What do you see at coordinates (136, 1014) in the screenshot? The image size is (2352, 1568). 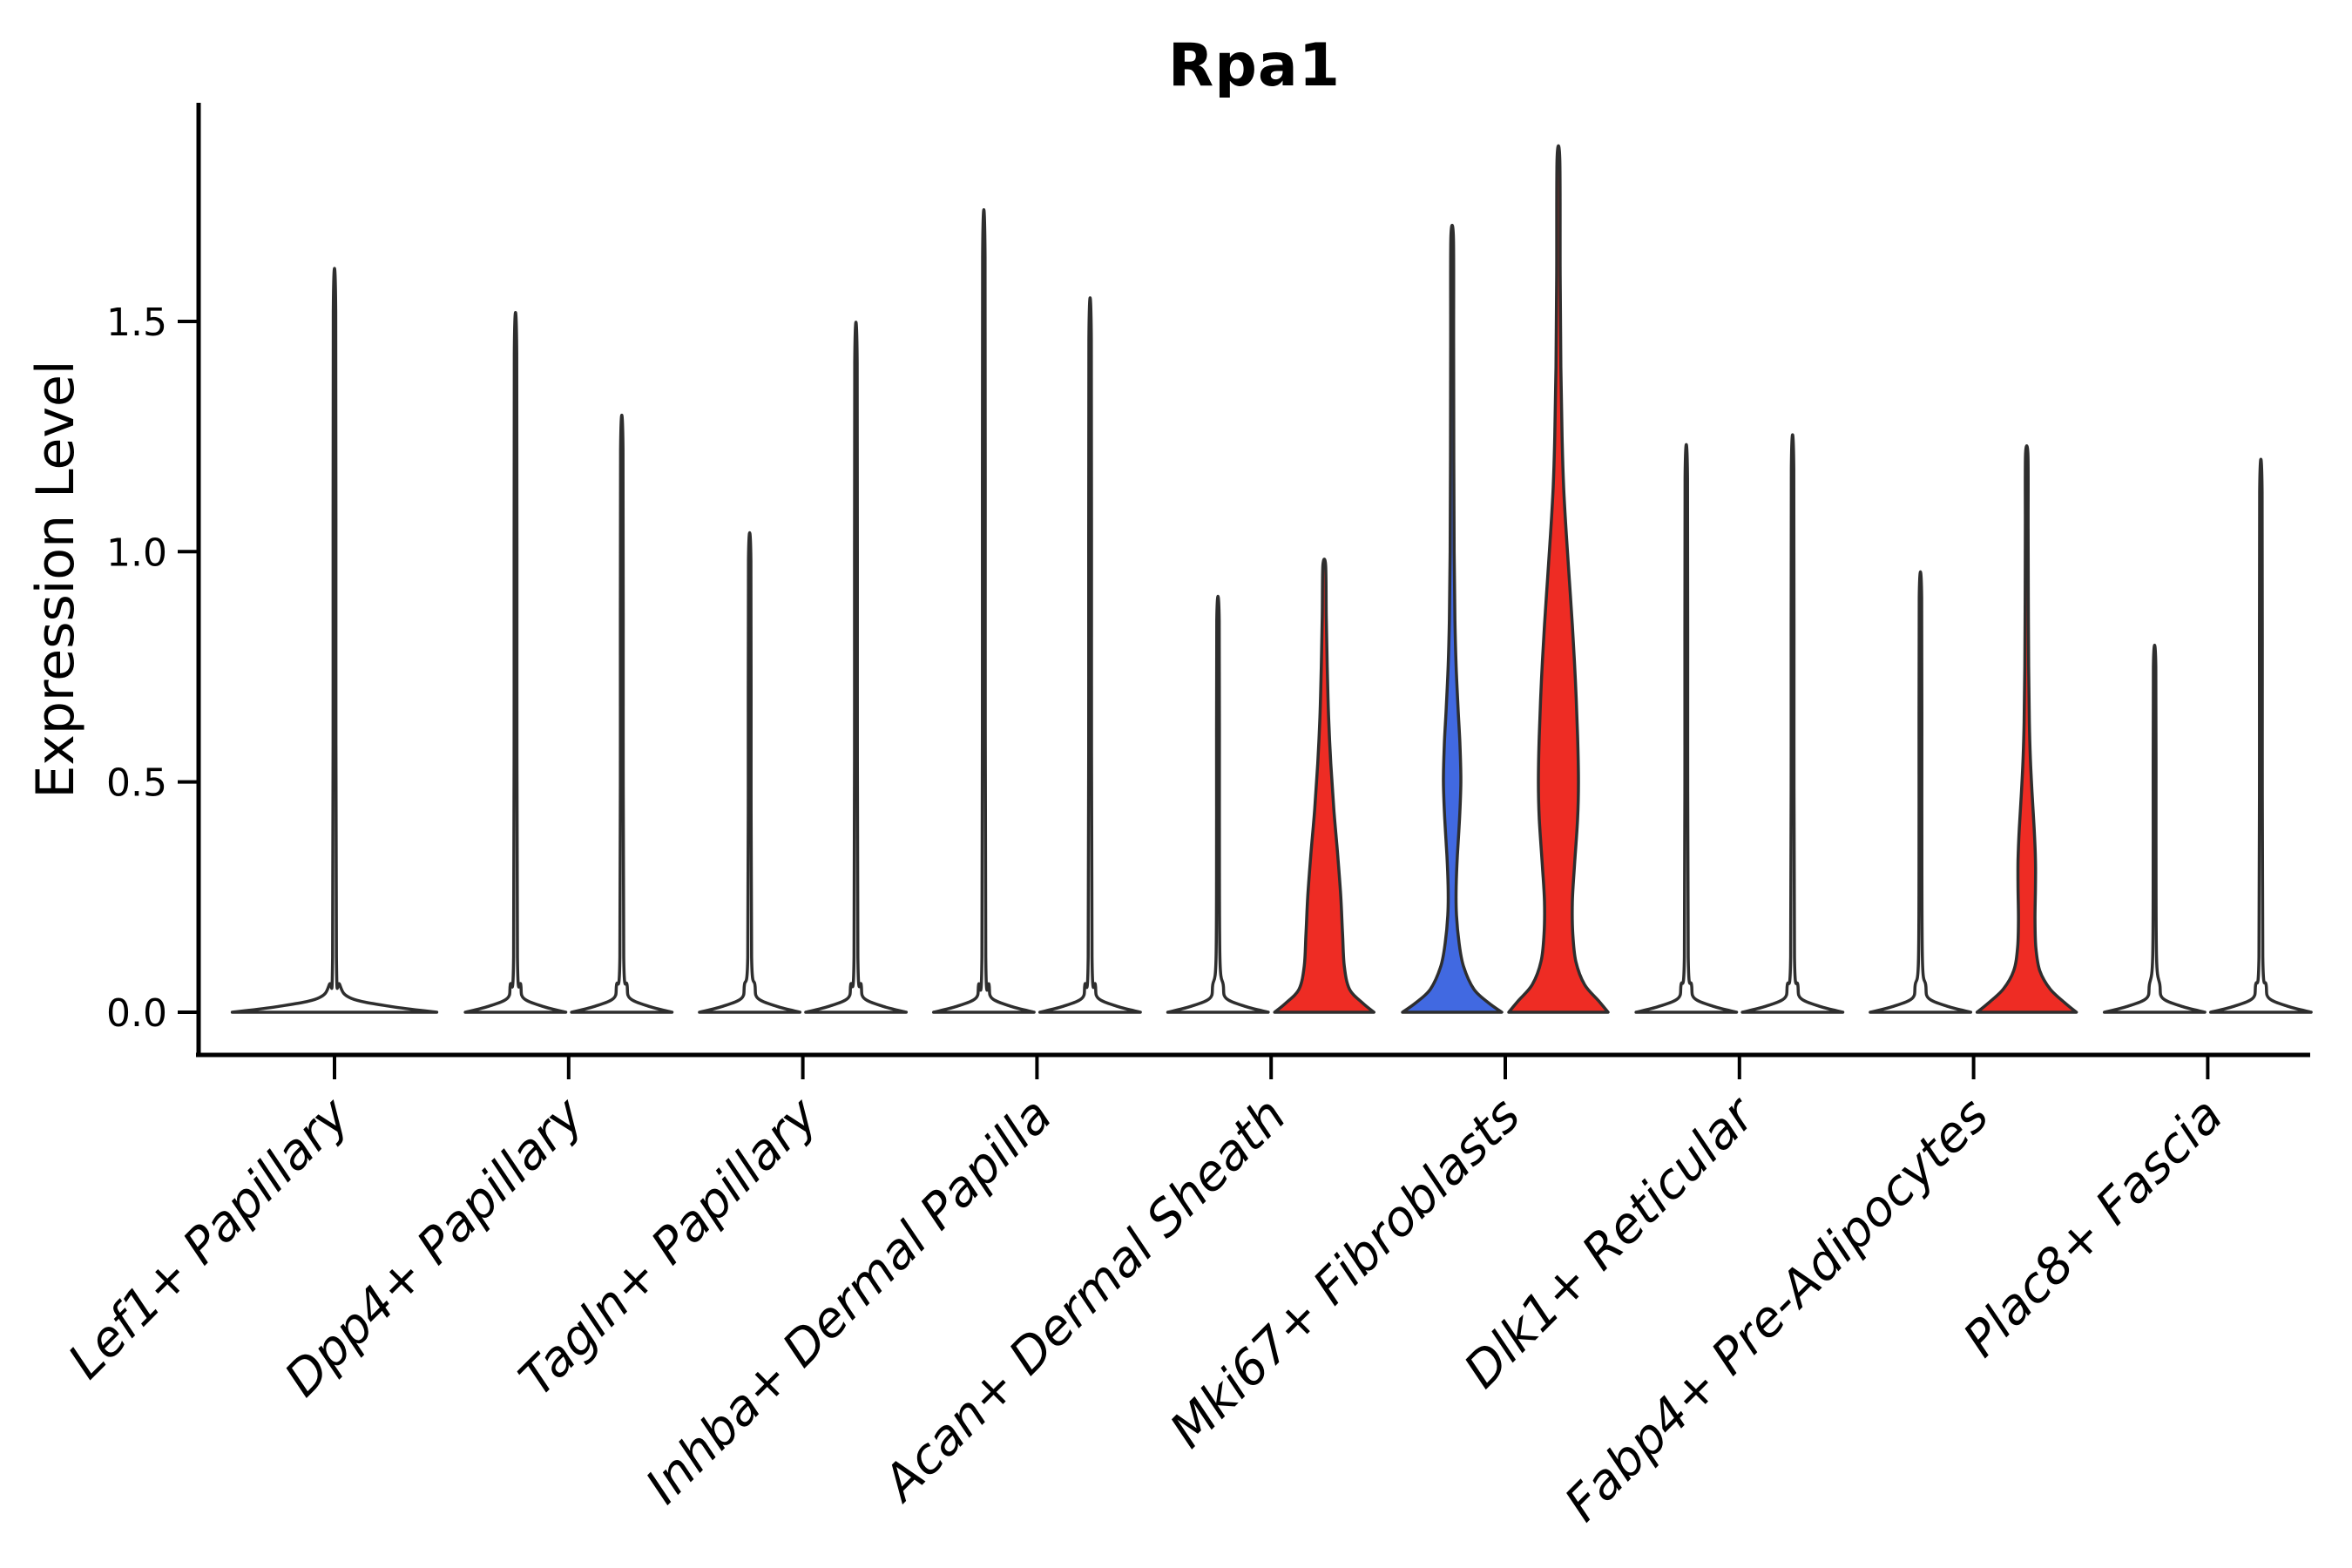 I see `y-tick-label-0.0: 0.0` at bounding box center [136, 1014].